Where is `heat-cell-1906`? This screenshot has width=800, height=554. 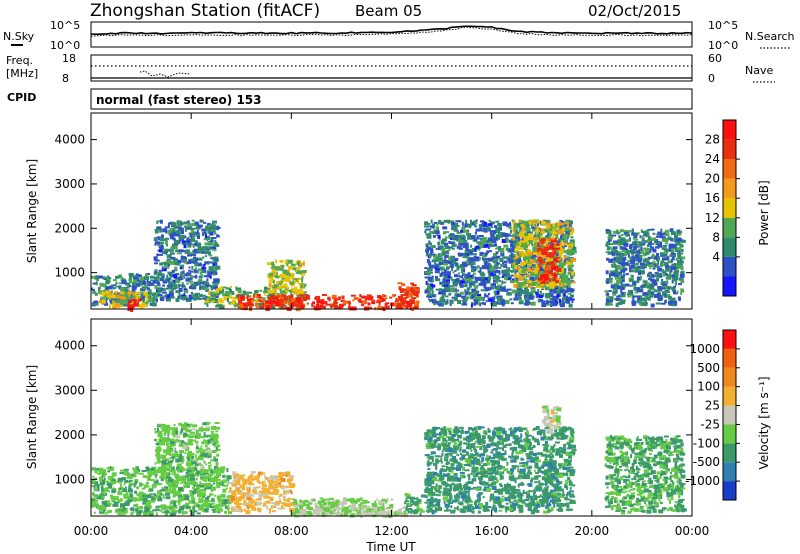 heat-cell-1906 is located at coordinates (565, 251).